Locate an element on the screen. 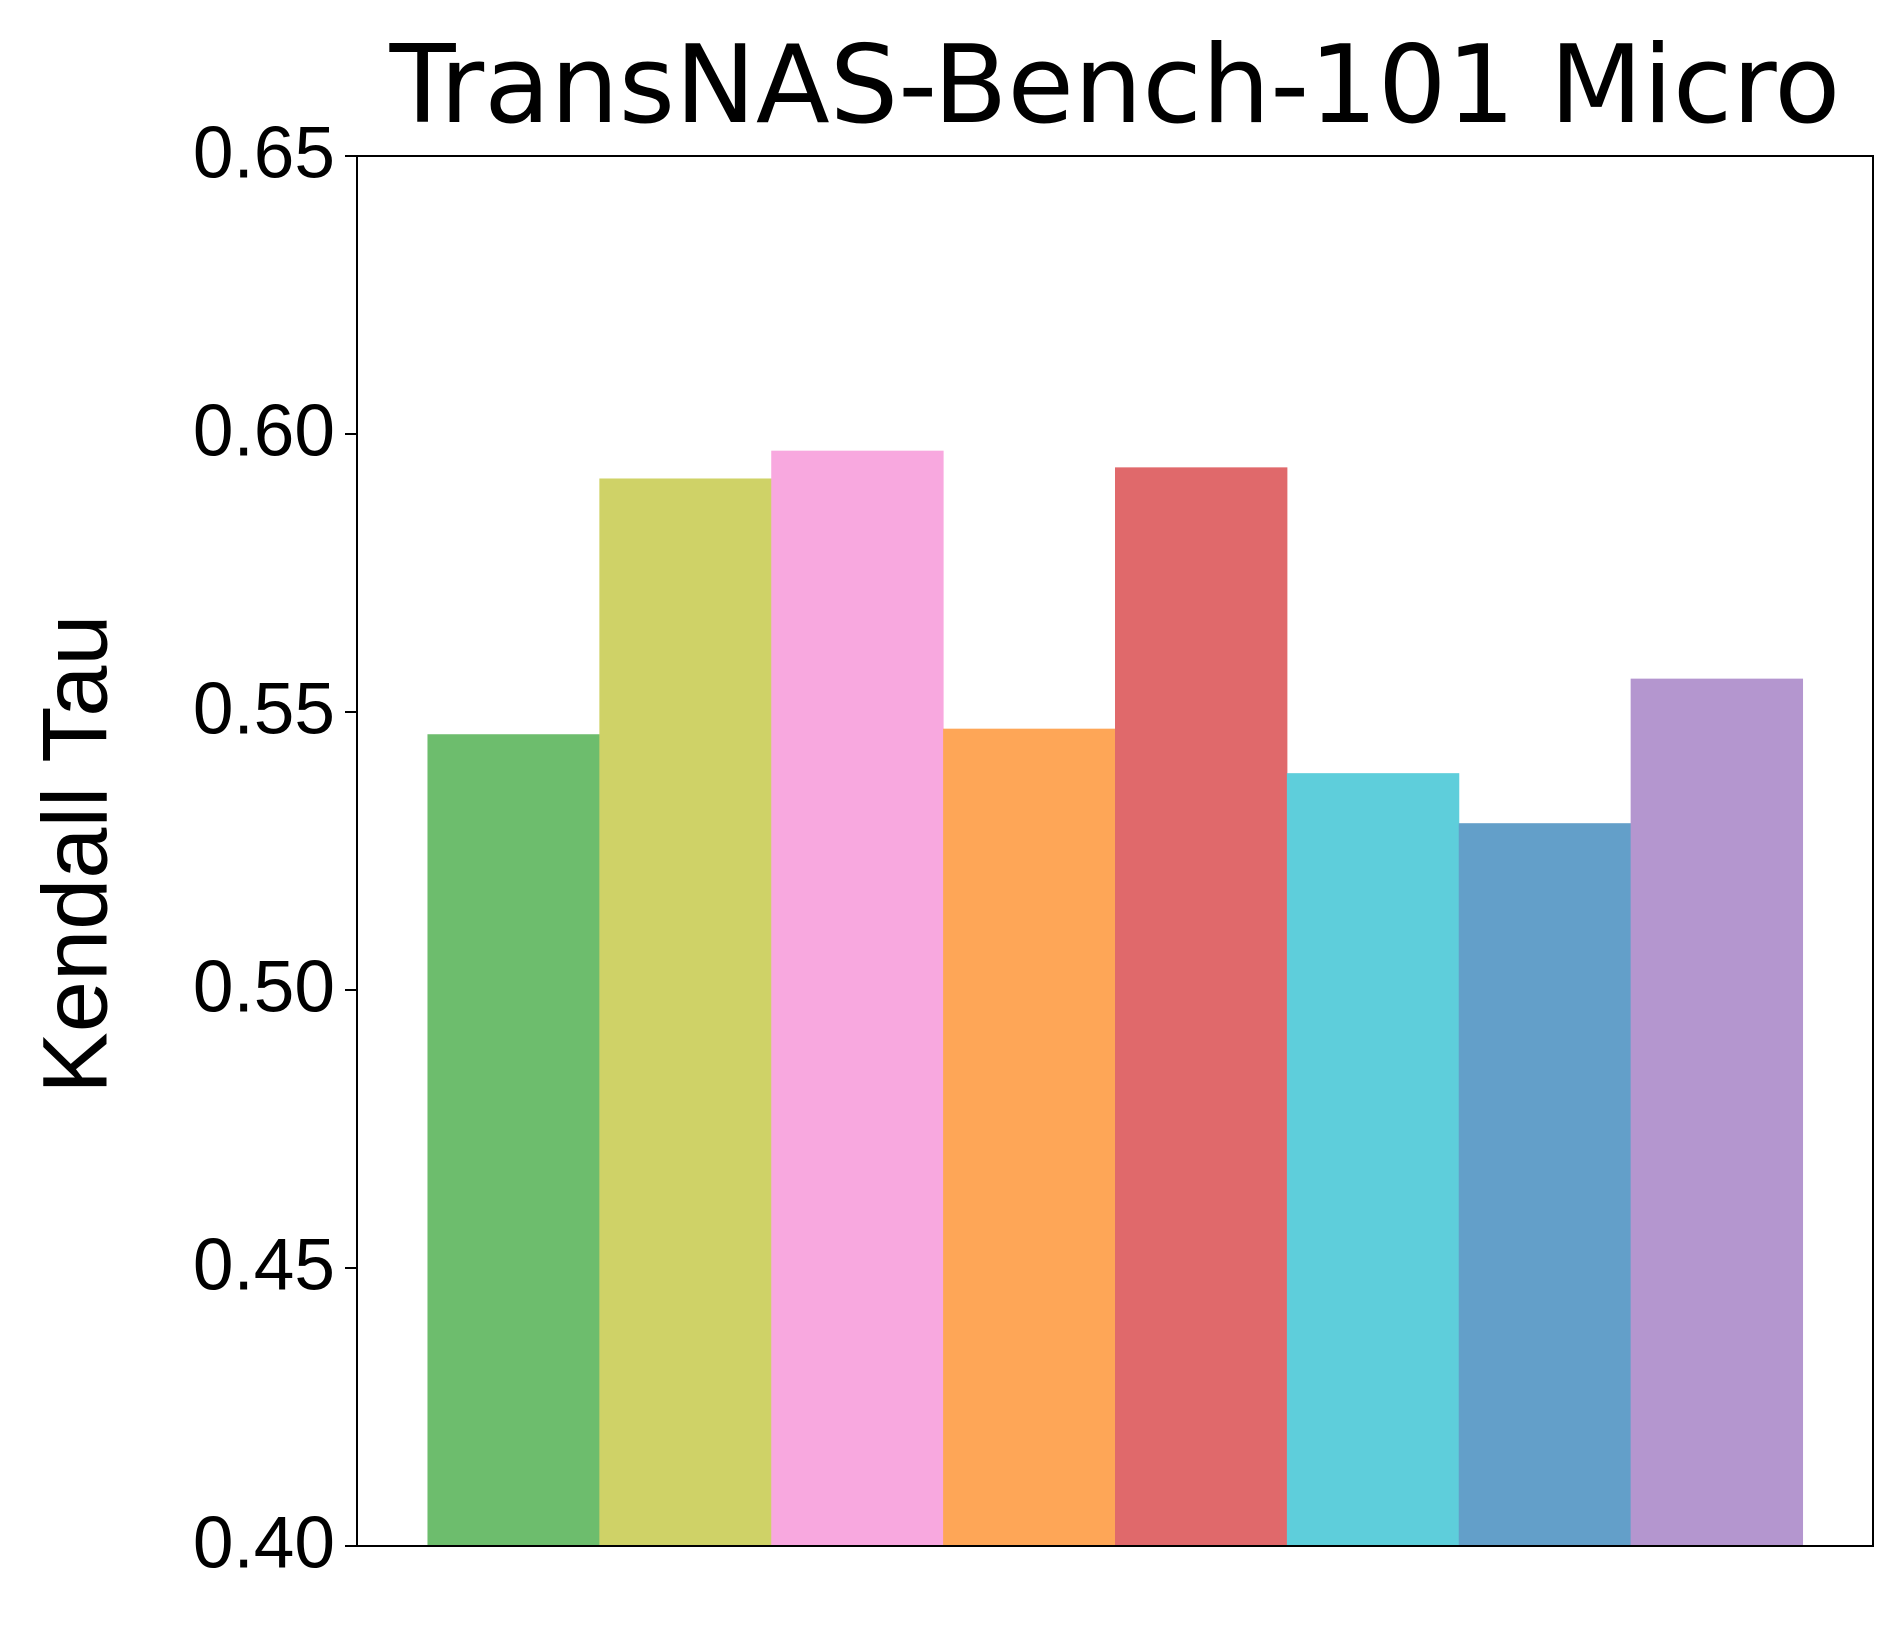  y-tick-label: 0.60 is located at coordinates (264, 430).